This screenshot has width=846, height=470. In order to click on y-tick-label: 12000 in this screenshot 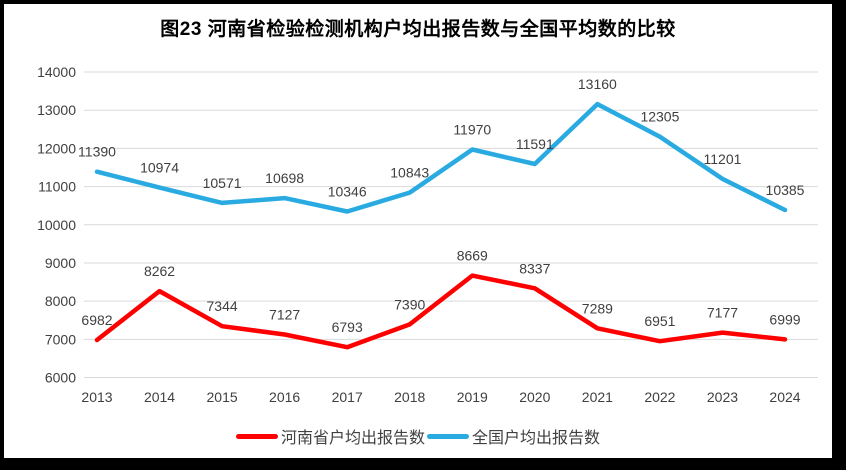, I will do `click(56, 148)`.